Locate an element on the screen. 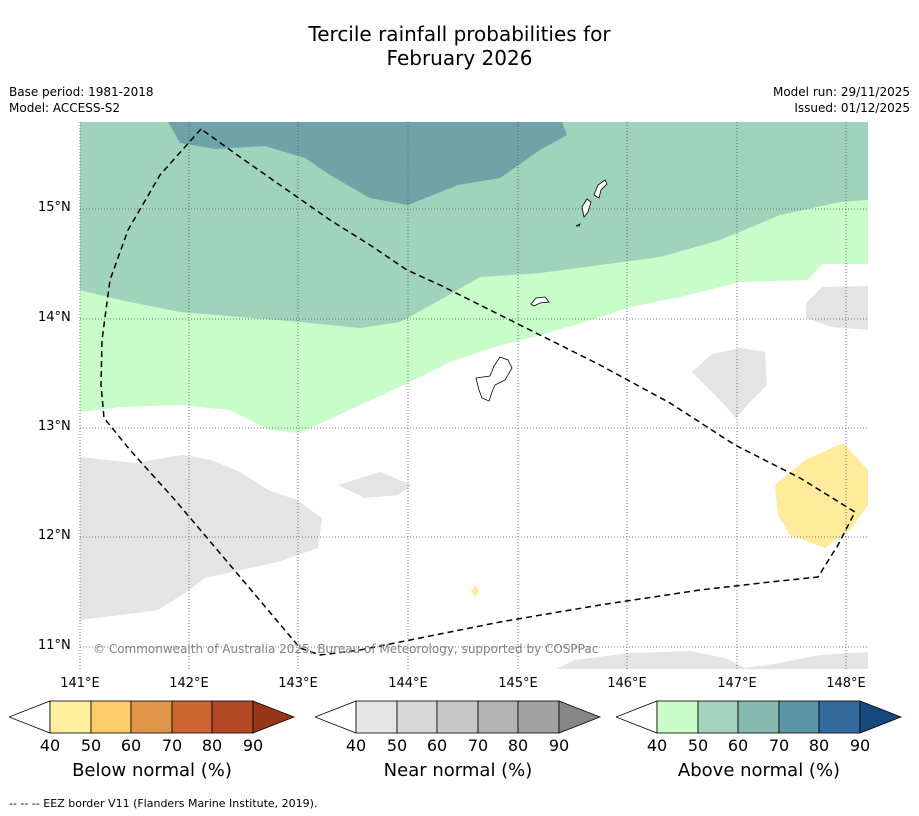 This screenshot has height=816, width=919. colorbar-above-swatches is located at coordinates (758, 717).